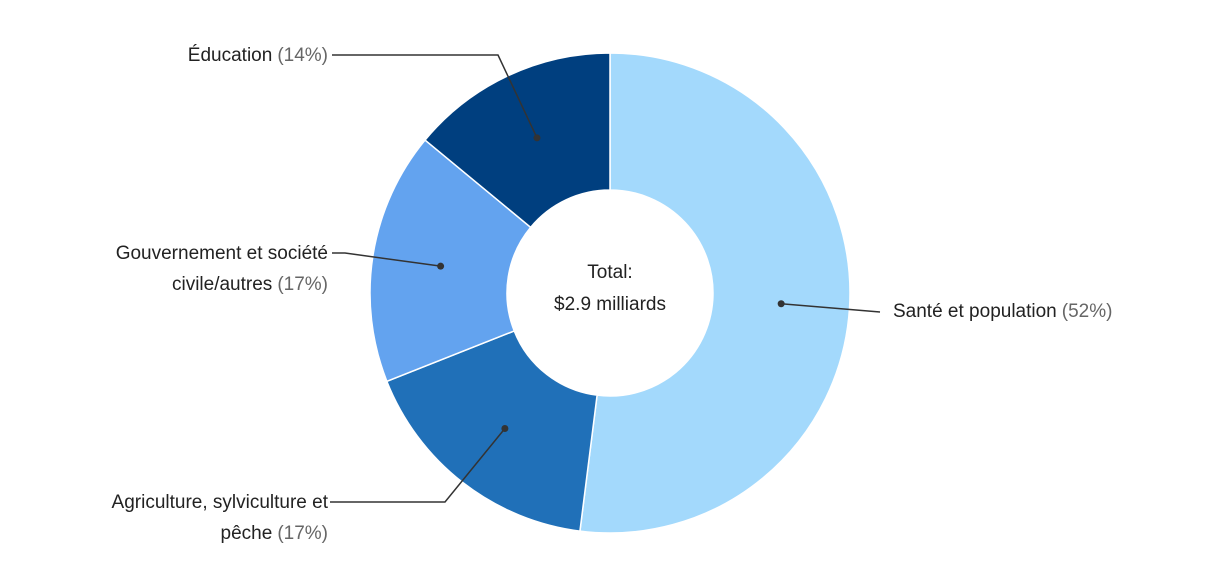 The image size is (1220, 568). I want to click on slice-label: Agriculture, sylviculture et pêche (17%), so click(178, 518).